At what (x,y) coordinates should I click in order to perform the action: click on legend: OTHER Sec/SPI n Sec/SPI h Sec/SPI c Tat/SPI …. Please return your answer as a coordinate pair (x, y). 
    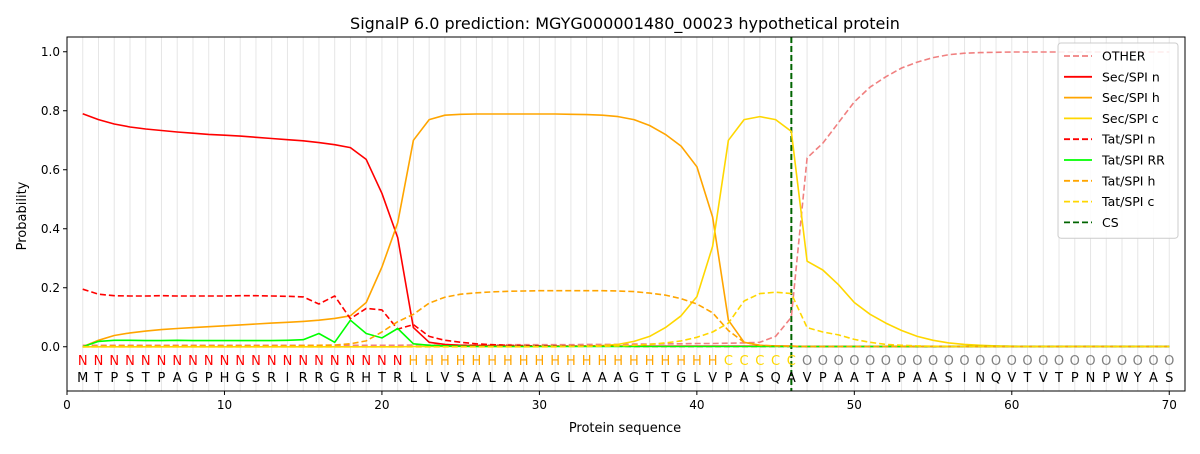
    Looking at the image, I should click on (1118, 140).